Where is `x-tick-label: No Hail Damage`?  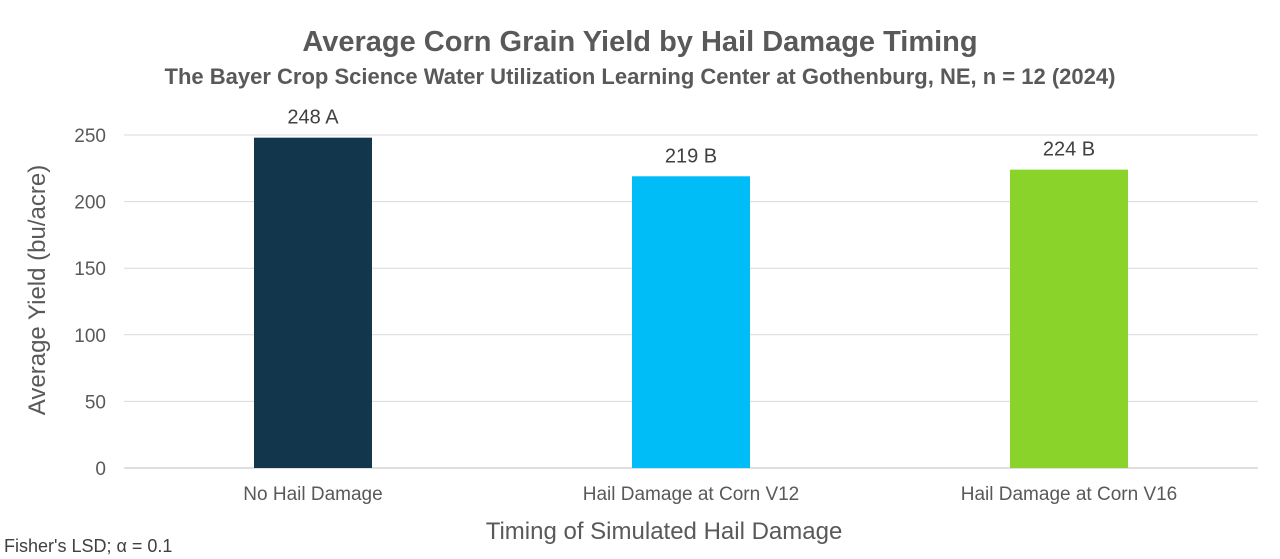 x-tick-label: No Hail Damage is located at coordinates (312, 494).